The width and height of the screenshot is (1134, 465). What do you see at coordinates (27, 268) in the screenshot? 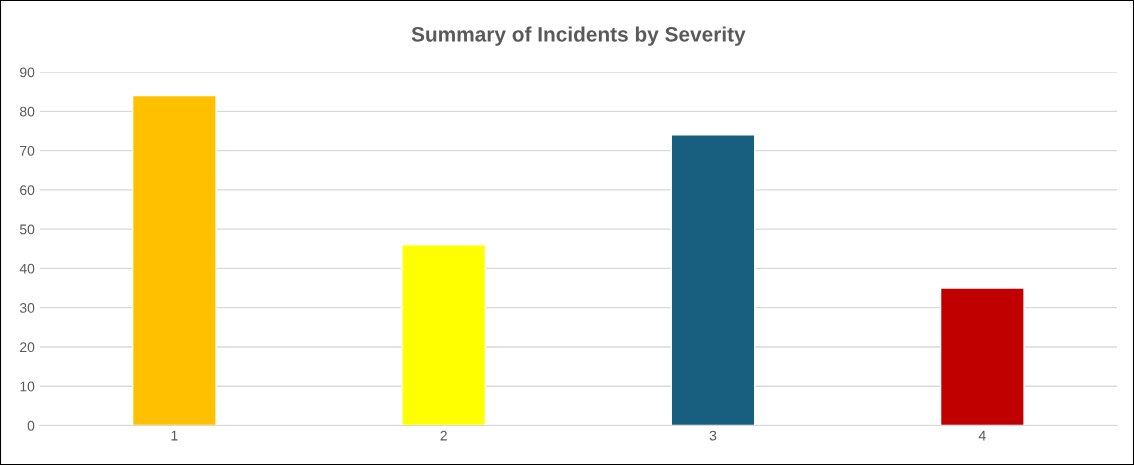
I see `y-tick-label: 40` at bounding box center [27, 268].